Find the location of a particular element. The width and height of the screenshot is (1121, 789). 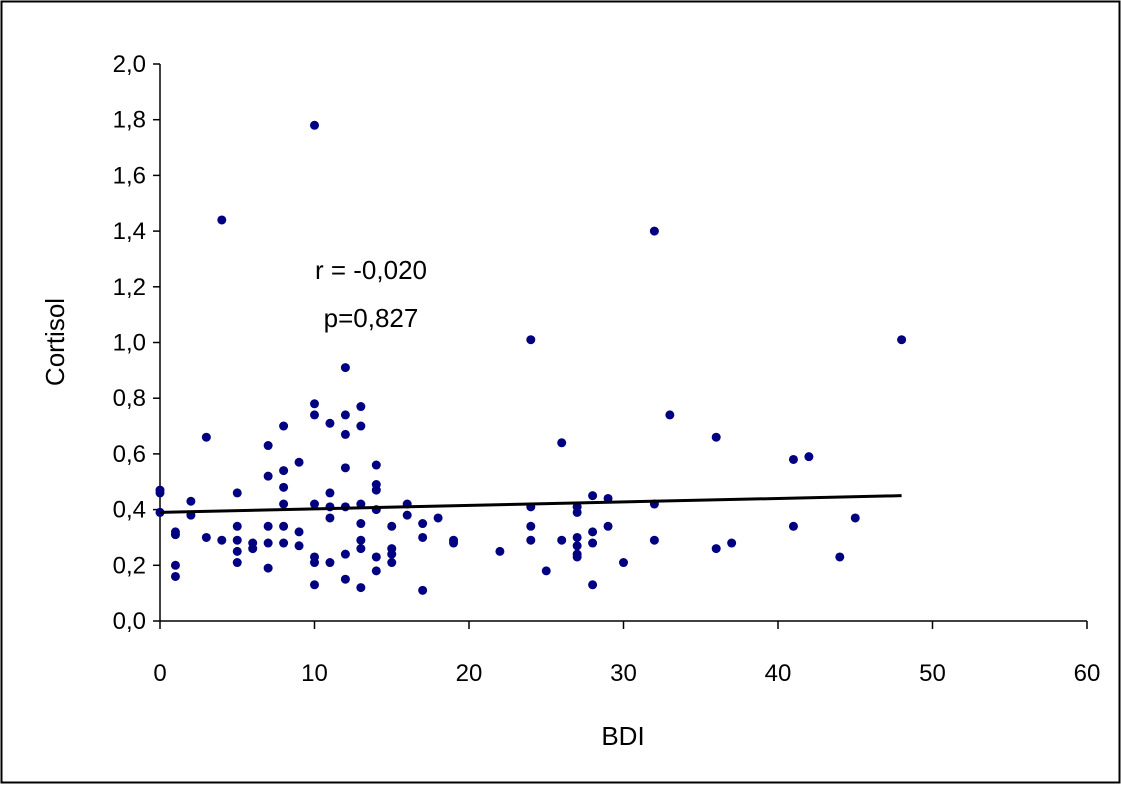

trendline-layer is located at coordinates (530, 504).